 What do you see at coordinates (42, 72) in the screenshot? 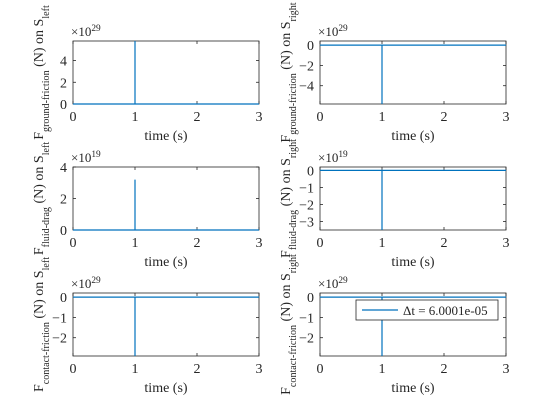
I see `y-axis-label: Fground-friction (N) on Sleft` at bounding box center [42, 72].